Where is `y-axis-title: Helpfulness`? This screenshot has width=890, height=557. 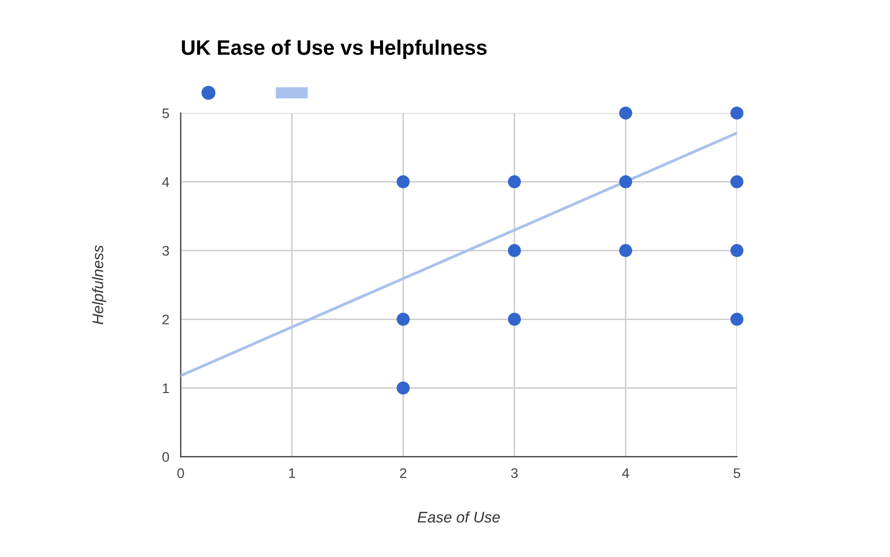 y-axis-title: Helpfulness is located at coordinates (99, 284).